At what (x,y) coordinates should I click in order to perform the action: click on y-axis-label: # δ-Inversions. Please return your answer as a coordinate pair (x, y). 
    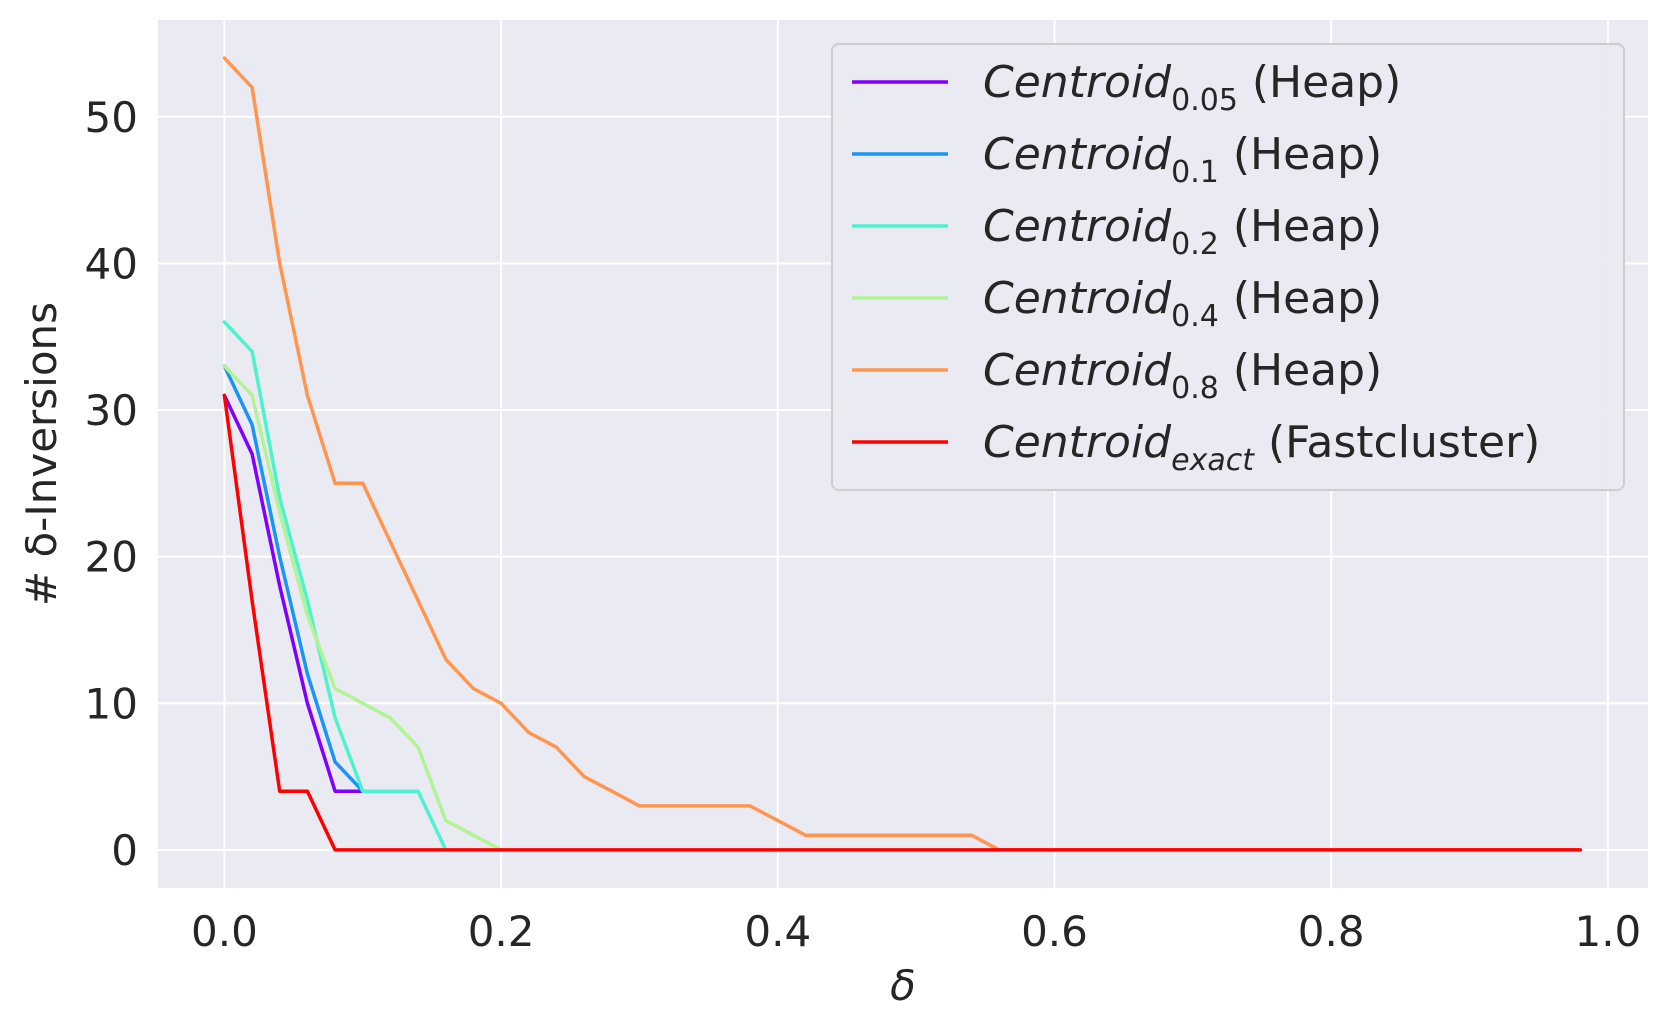
    Looking at the image, I should click on (41, 454).